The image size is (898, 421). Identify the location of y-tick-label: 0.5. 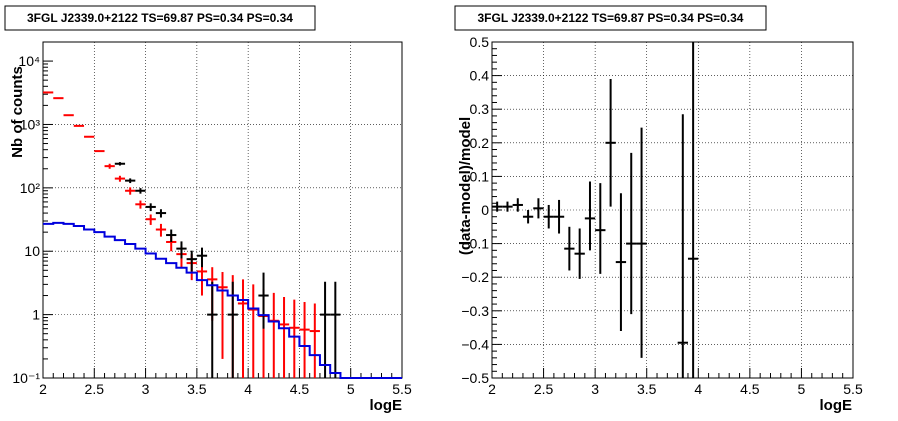
(480, 42).